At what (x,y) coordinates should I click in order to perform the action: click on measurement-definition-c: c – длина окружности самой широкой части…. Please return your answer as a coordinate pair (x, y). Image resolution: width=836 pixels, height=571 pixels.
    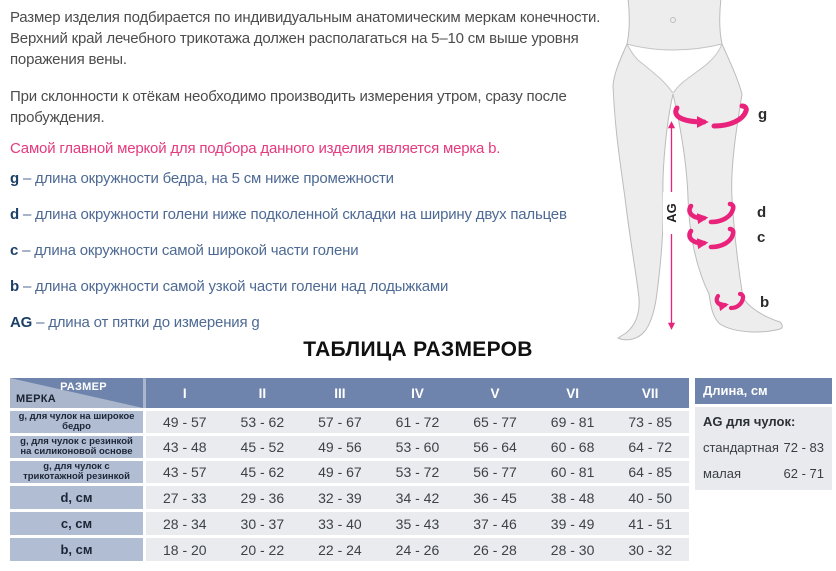
    Looking at the image, I should click on (313, 251).